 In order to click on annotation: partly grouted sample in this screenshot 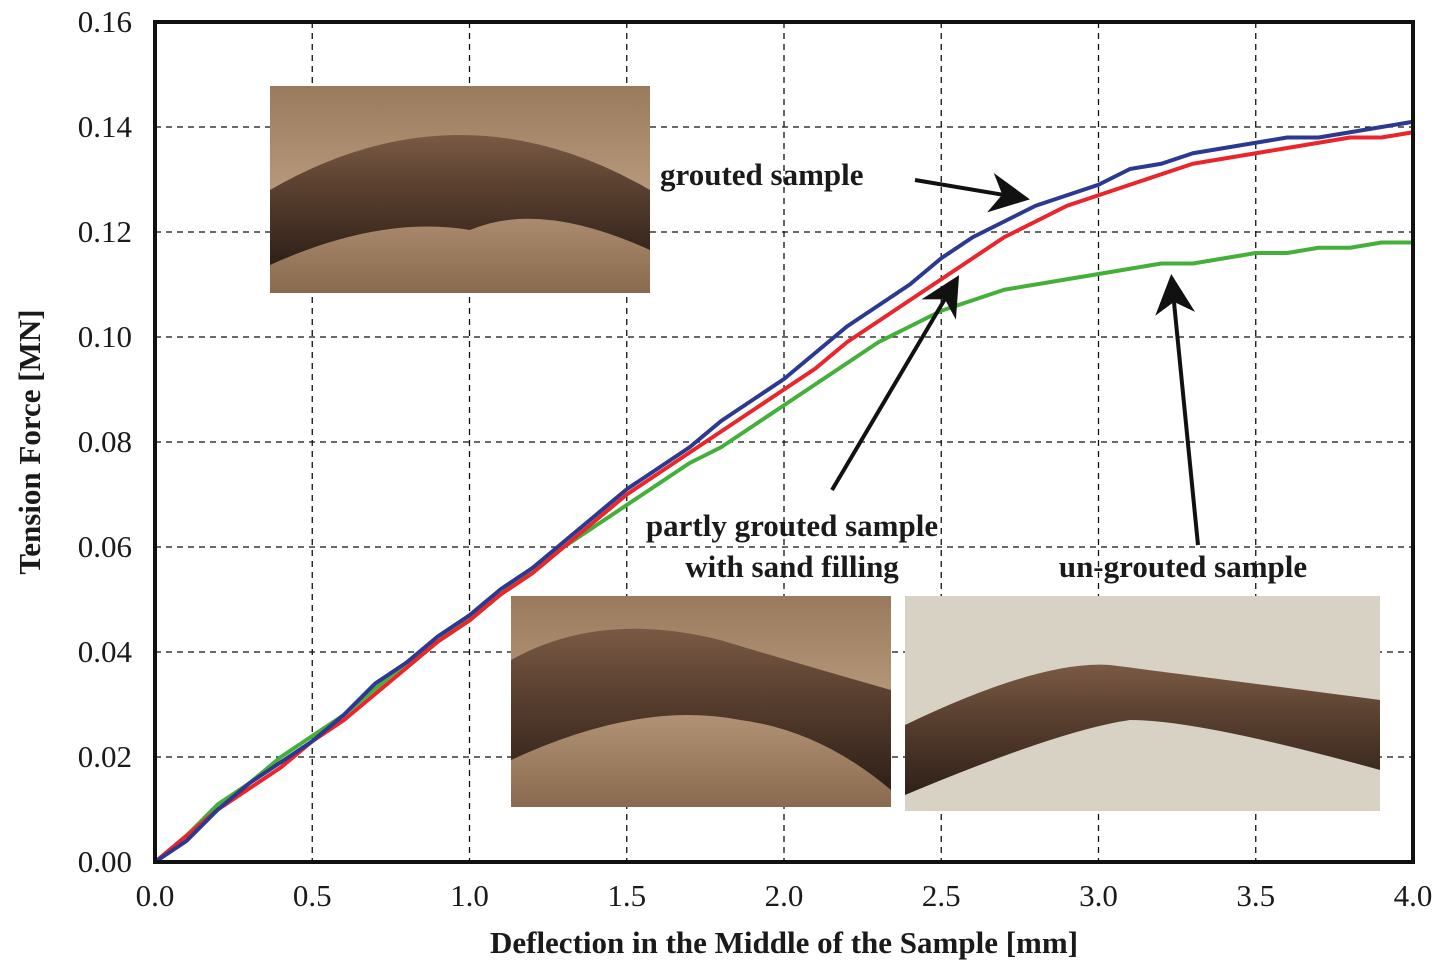, I will do `click(792, 525)`.